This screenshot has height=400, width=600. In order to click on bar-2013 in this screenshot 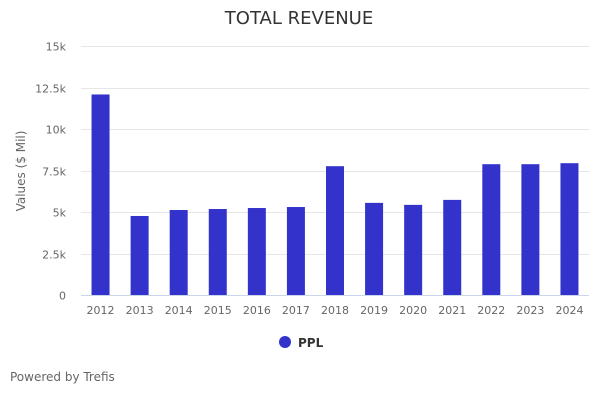, I will do `click(139, 255)`.